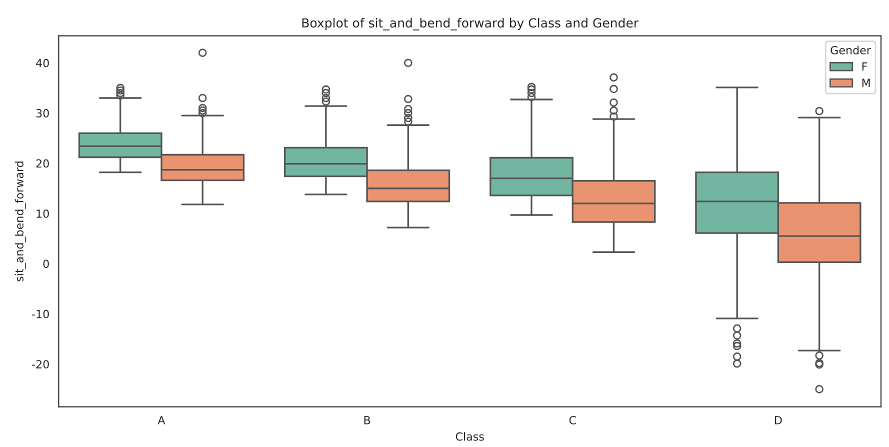  Describe the element at coordinates (42, 63) in the screenshot. I see `y-tick-label: 40` at that location.